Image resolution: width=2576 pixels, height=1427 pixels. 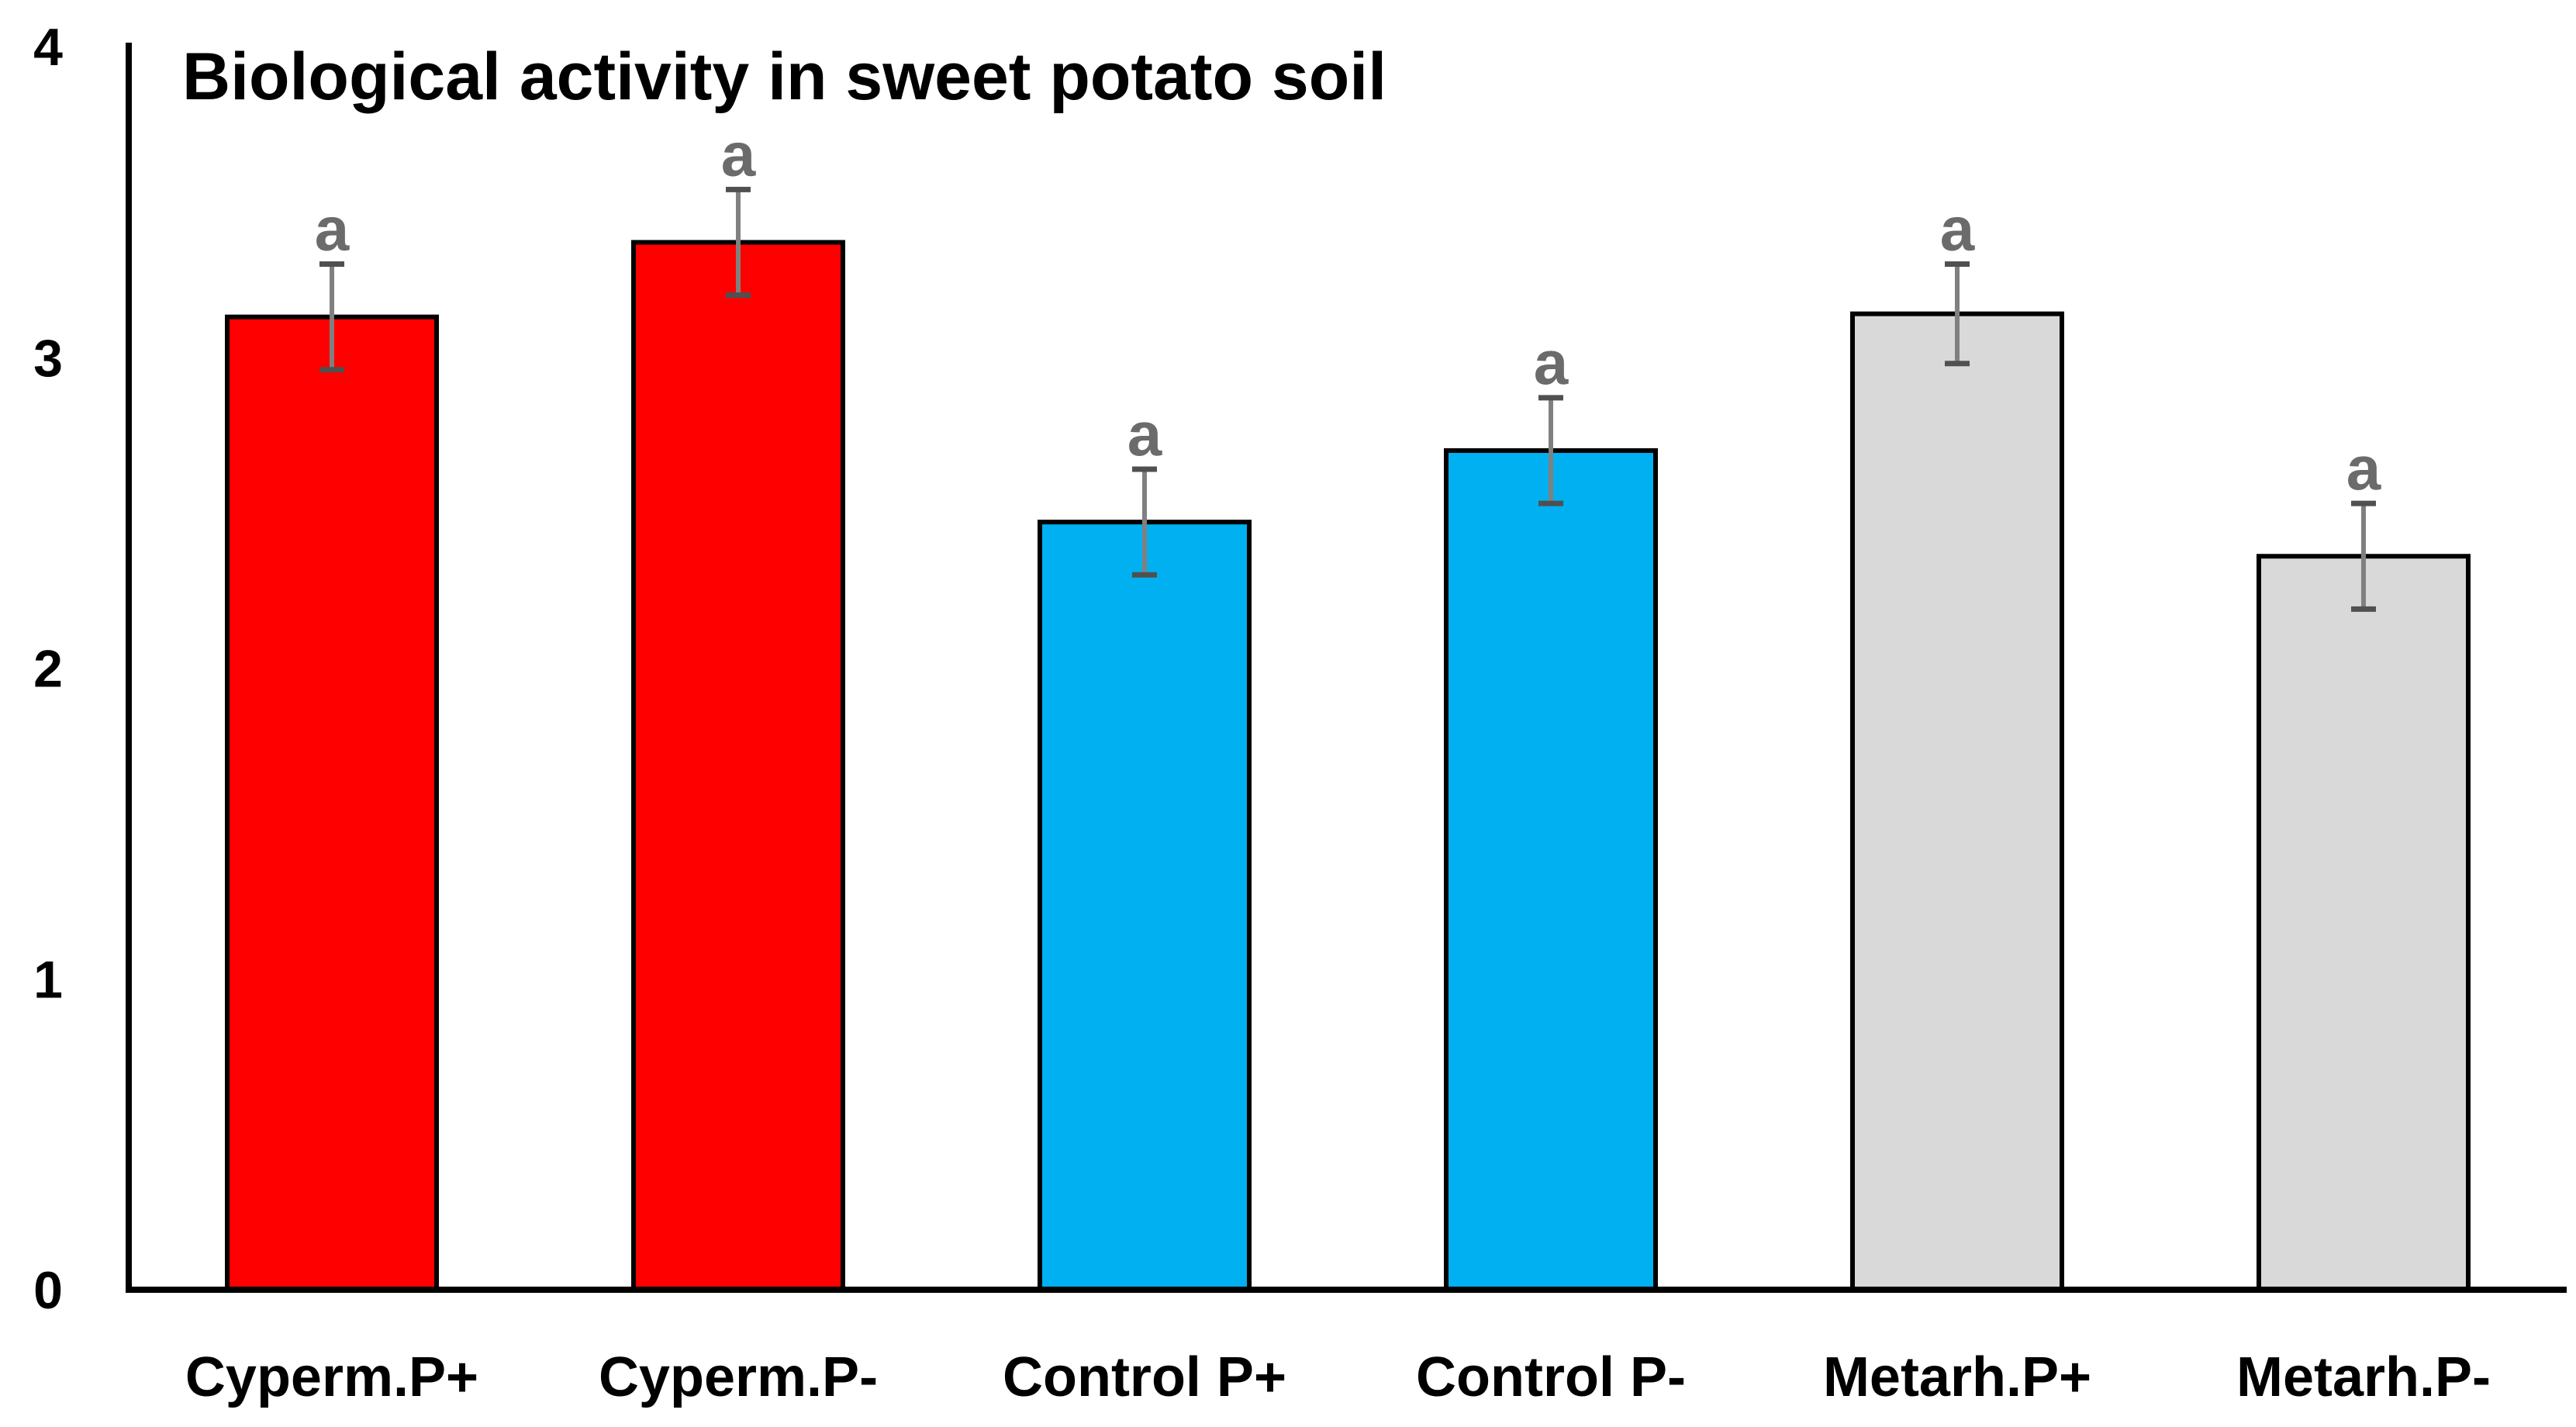 I want to click on x-tick-label: Cyperm.P+, so click(x=332, y=1377).